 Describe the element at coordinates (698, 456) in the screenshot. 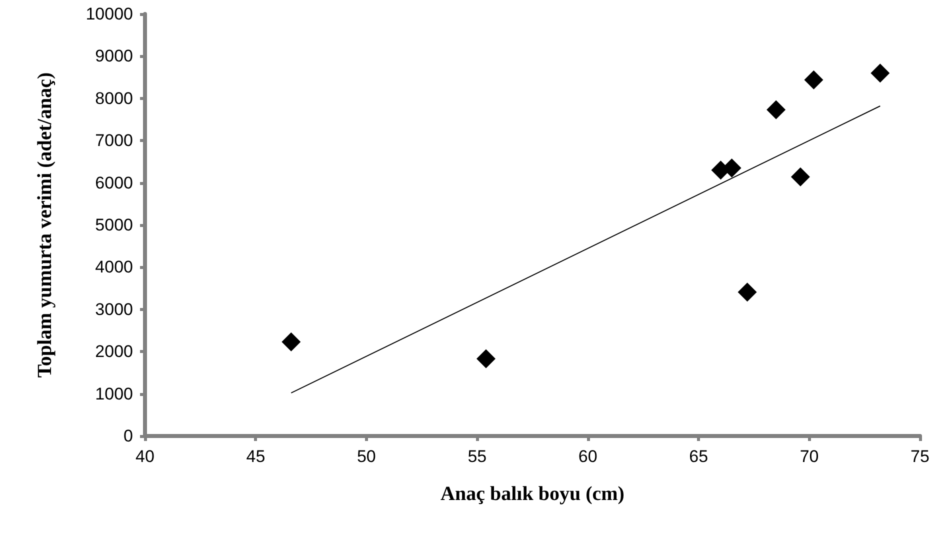

I see `x-tick-label: 65` at that location.